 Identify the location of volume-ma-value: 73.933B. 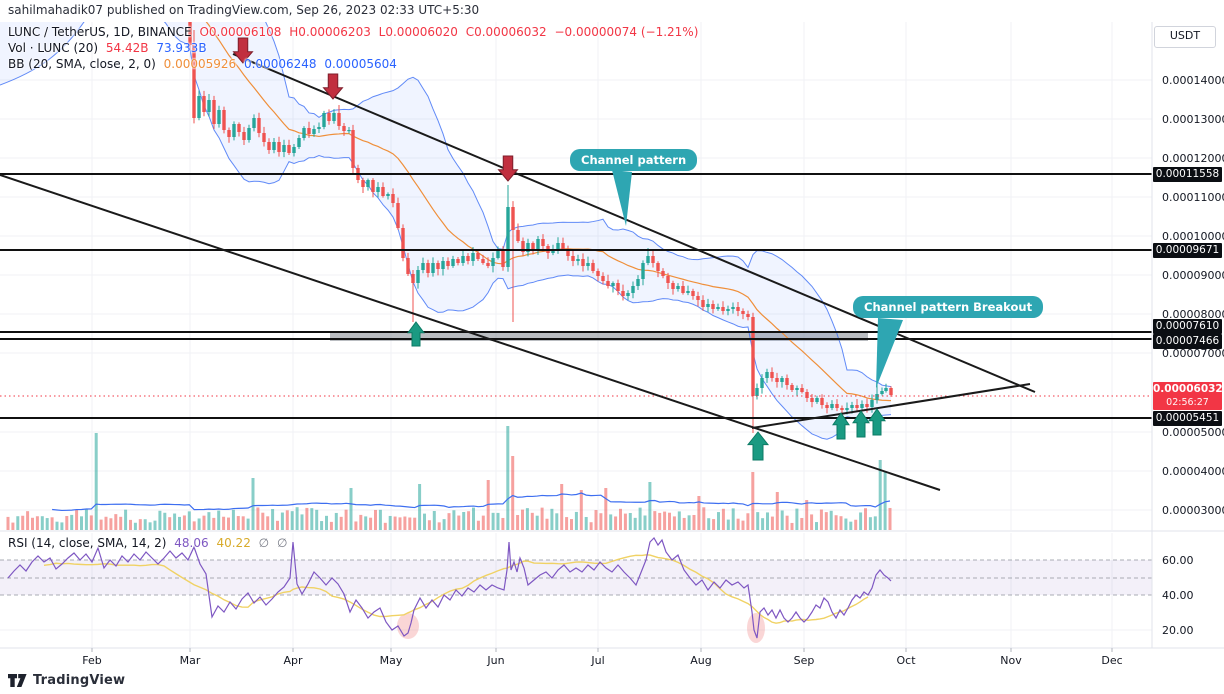
(181, 48).